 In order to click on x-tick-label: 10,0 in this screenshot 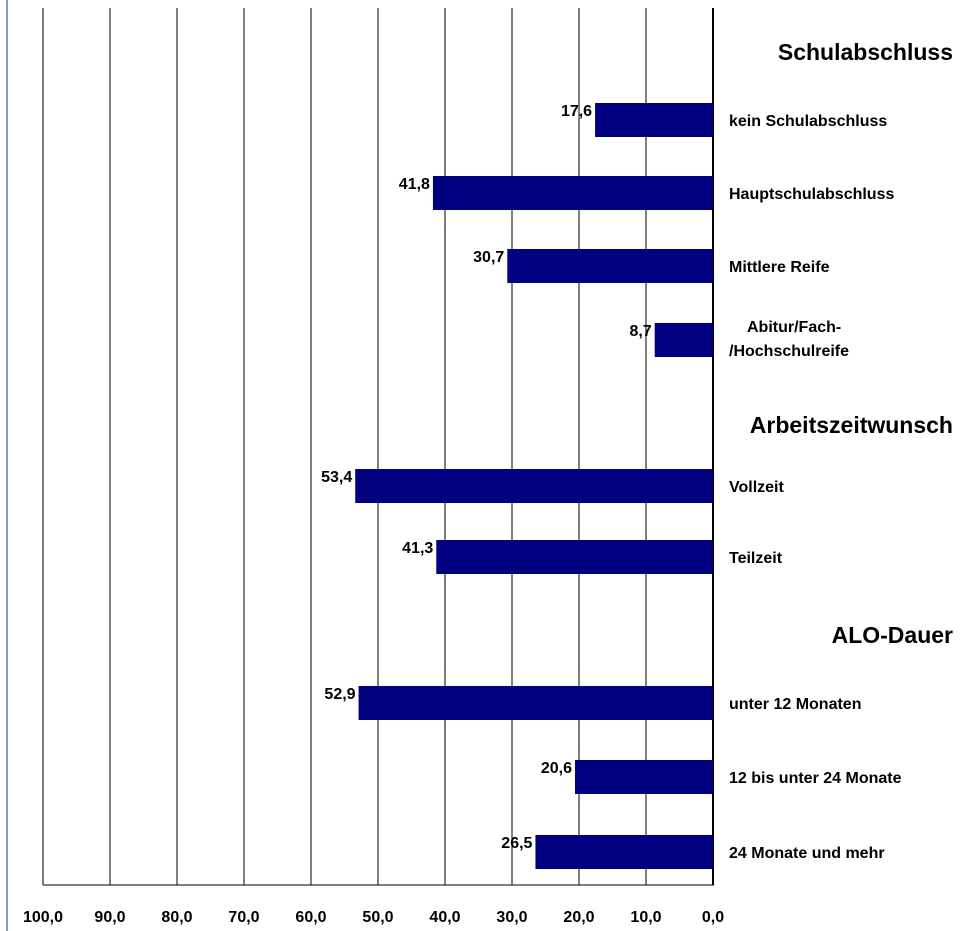, I will do `click(645, 917)`.